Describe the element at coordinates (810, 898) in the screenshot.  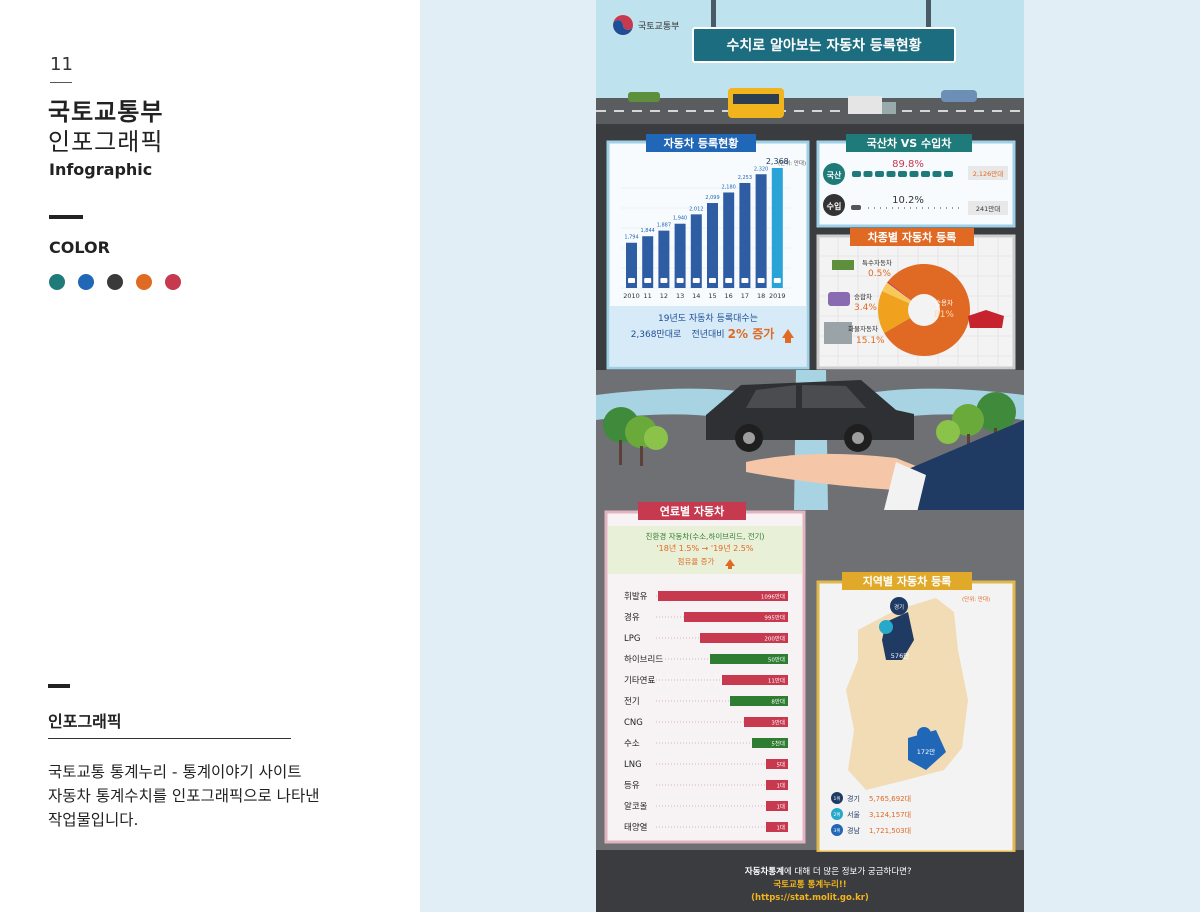
I see `footer-url: (https://stat.molit.go.kr)` at that location.